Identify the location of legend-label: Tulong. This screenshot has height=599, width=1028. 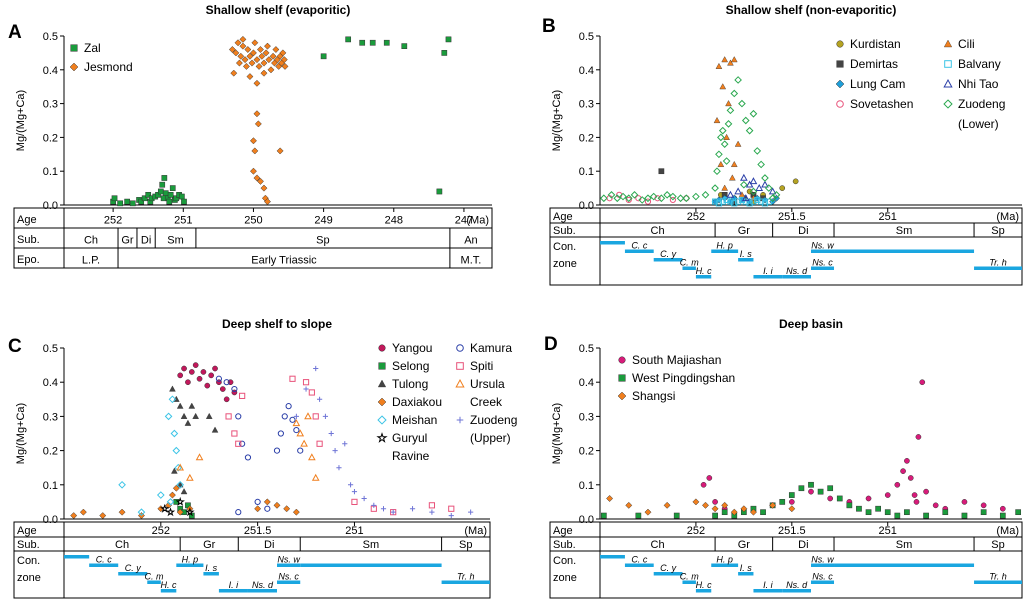
(410, 384).